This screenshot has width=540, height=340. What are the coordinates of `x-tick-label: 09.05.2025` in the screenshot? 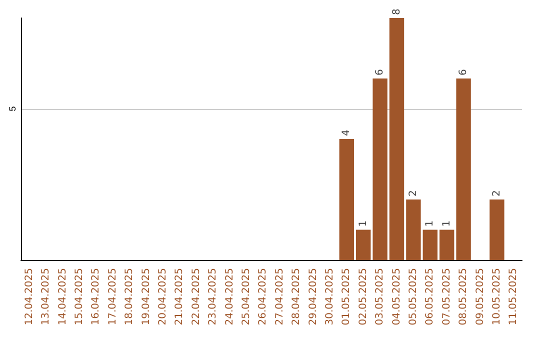 It's located at (480, 297).